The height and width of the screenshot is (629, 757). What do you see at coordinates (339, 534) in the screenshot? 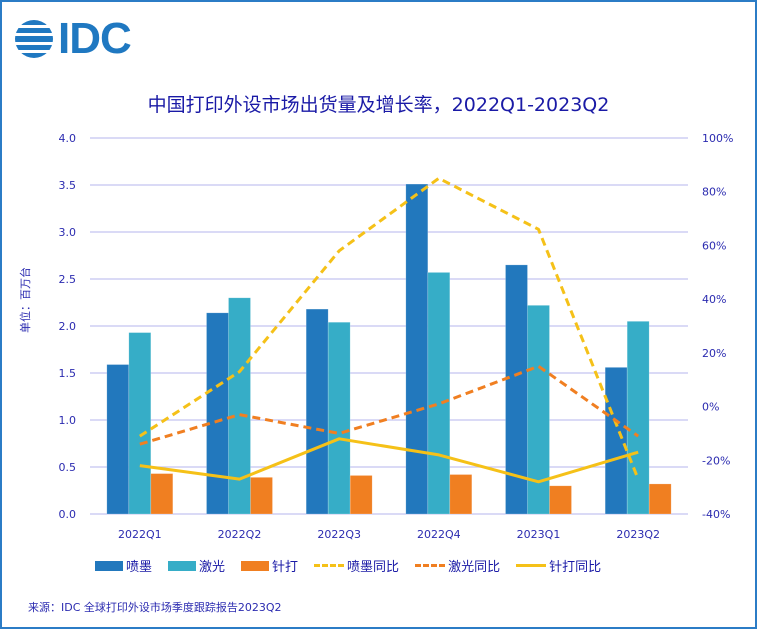
I see `x-tick-label: 2022Q3` at bounding box center [339, 534].